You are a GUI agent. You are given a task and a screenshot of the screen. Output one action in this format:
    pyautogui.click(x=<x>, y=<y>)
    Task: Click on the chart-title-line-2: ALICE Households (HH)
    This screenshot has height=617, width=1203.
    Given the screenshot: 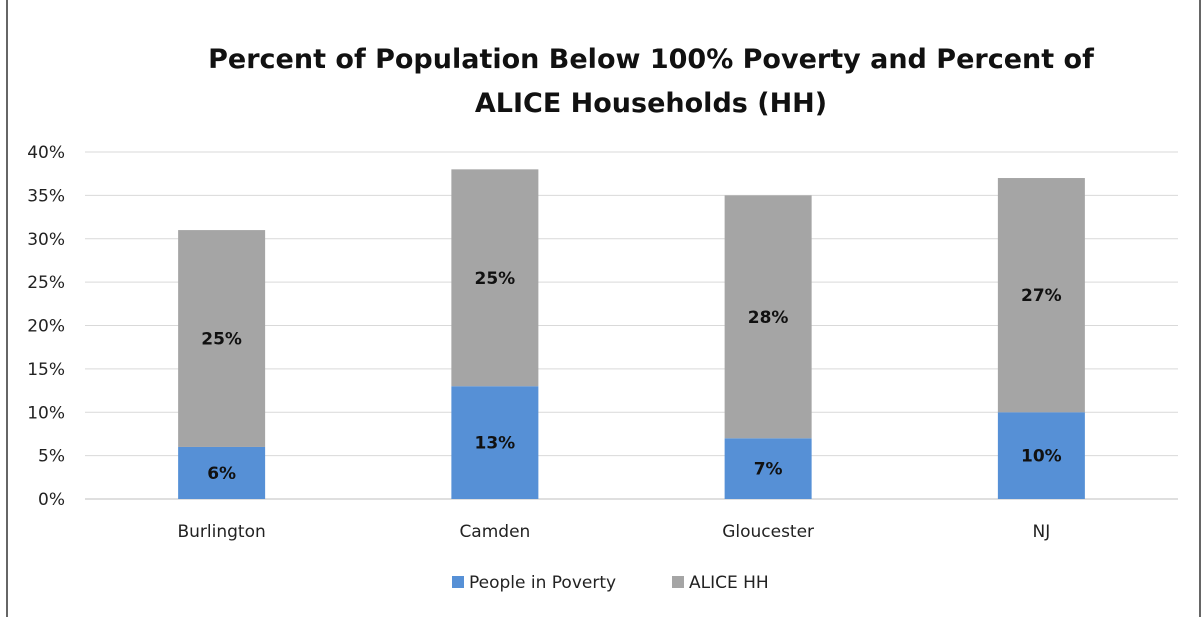 What is the action you would take?
    pyautogui.click(x=651, y=103)
    